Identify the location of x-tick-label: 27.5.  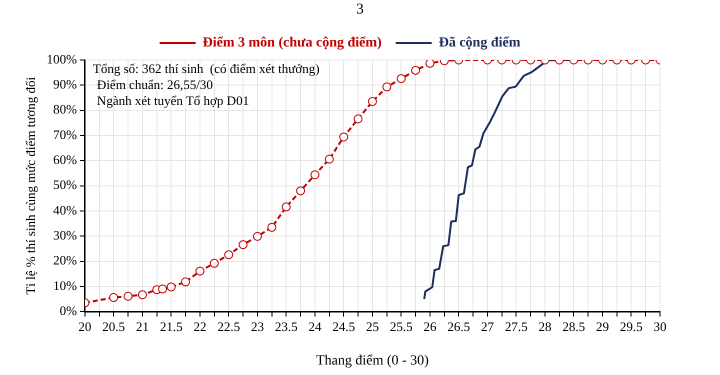
(516, 326).